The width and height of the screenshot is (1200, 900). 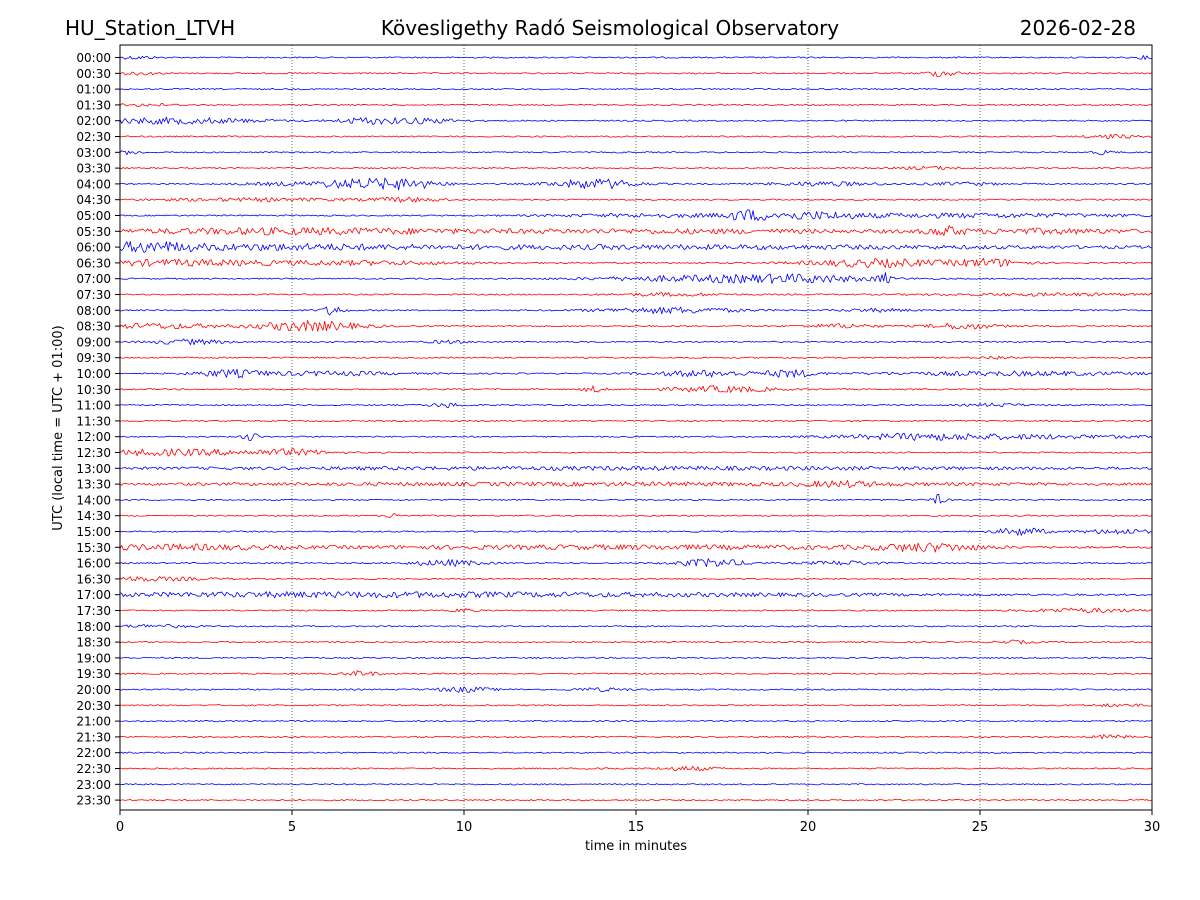 What do you see at coordinates (93, 58) in the screenshot?
I see `y-tick-label: 00:00` at bounding box center [93, 58].